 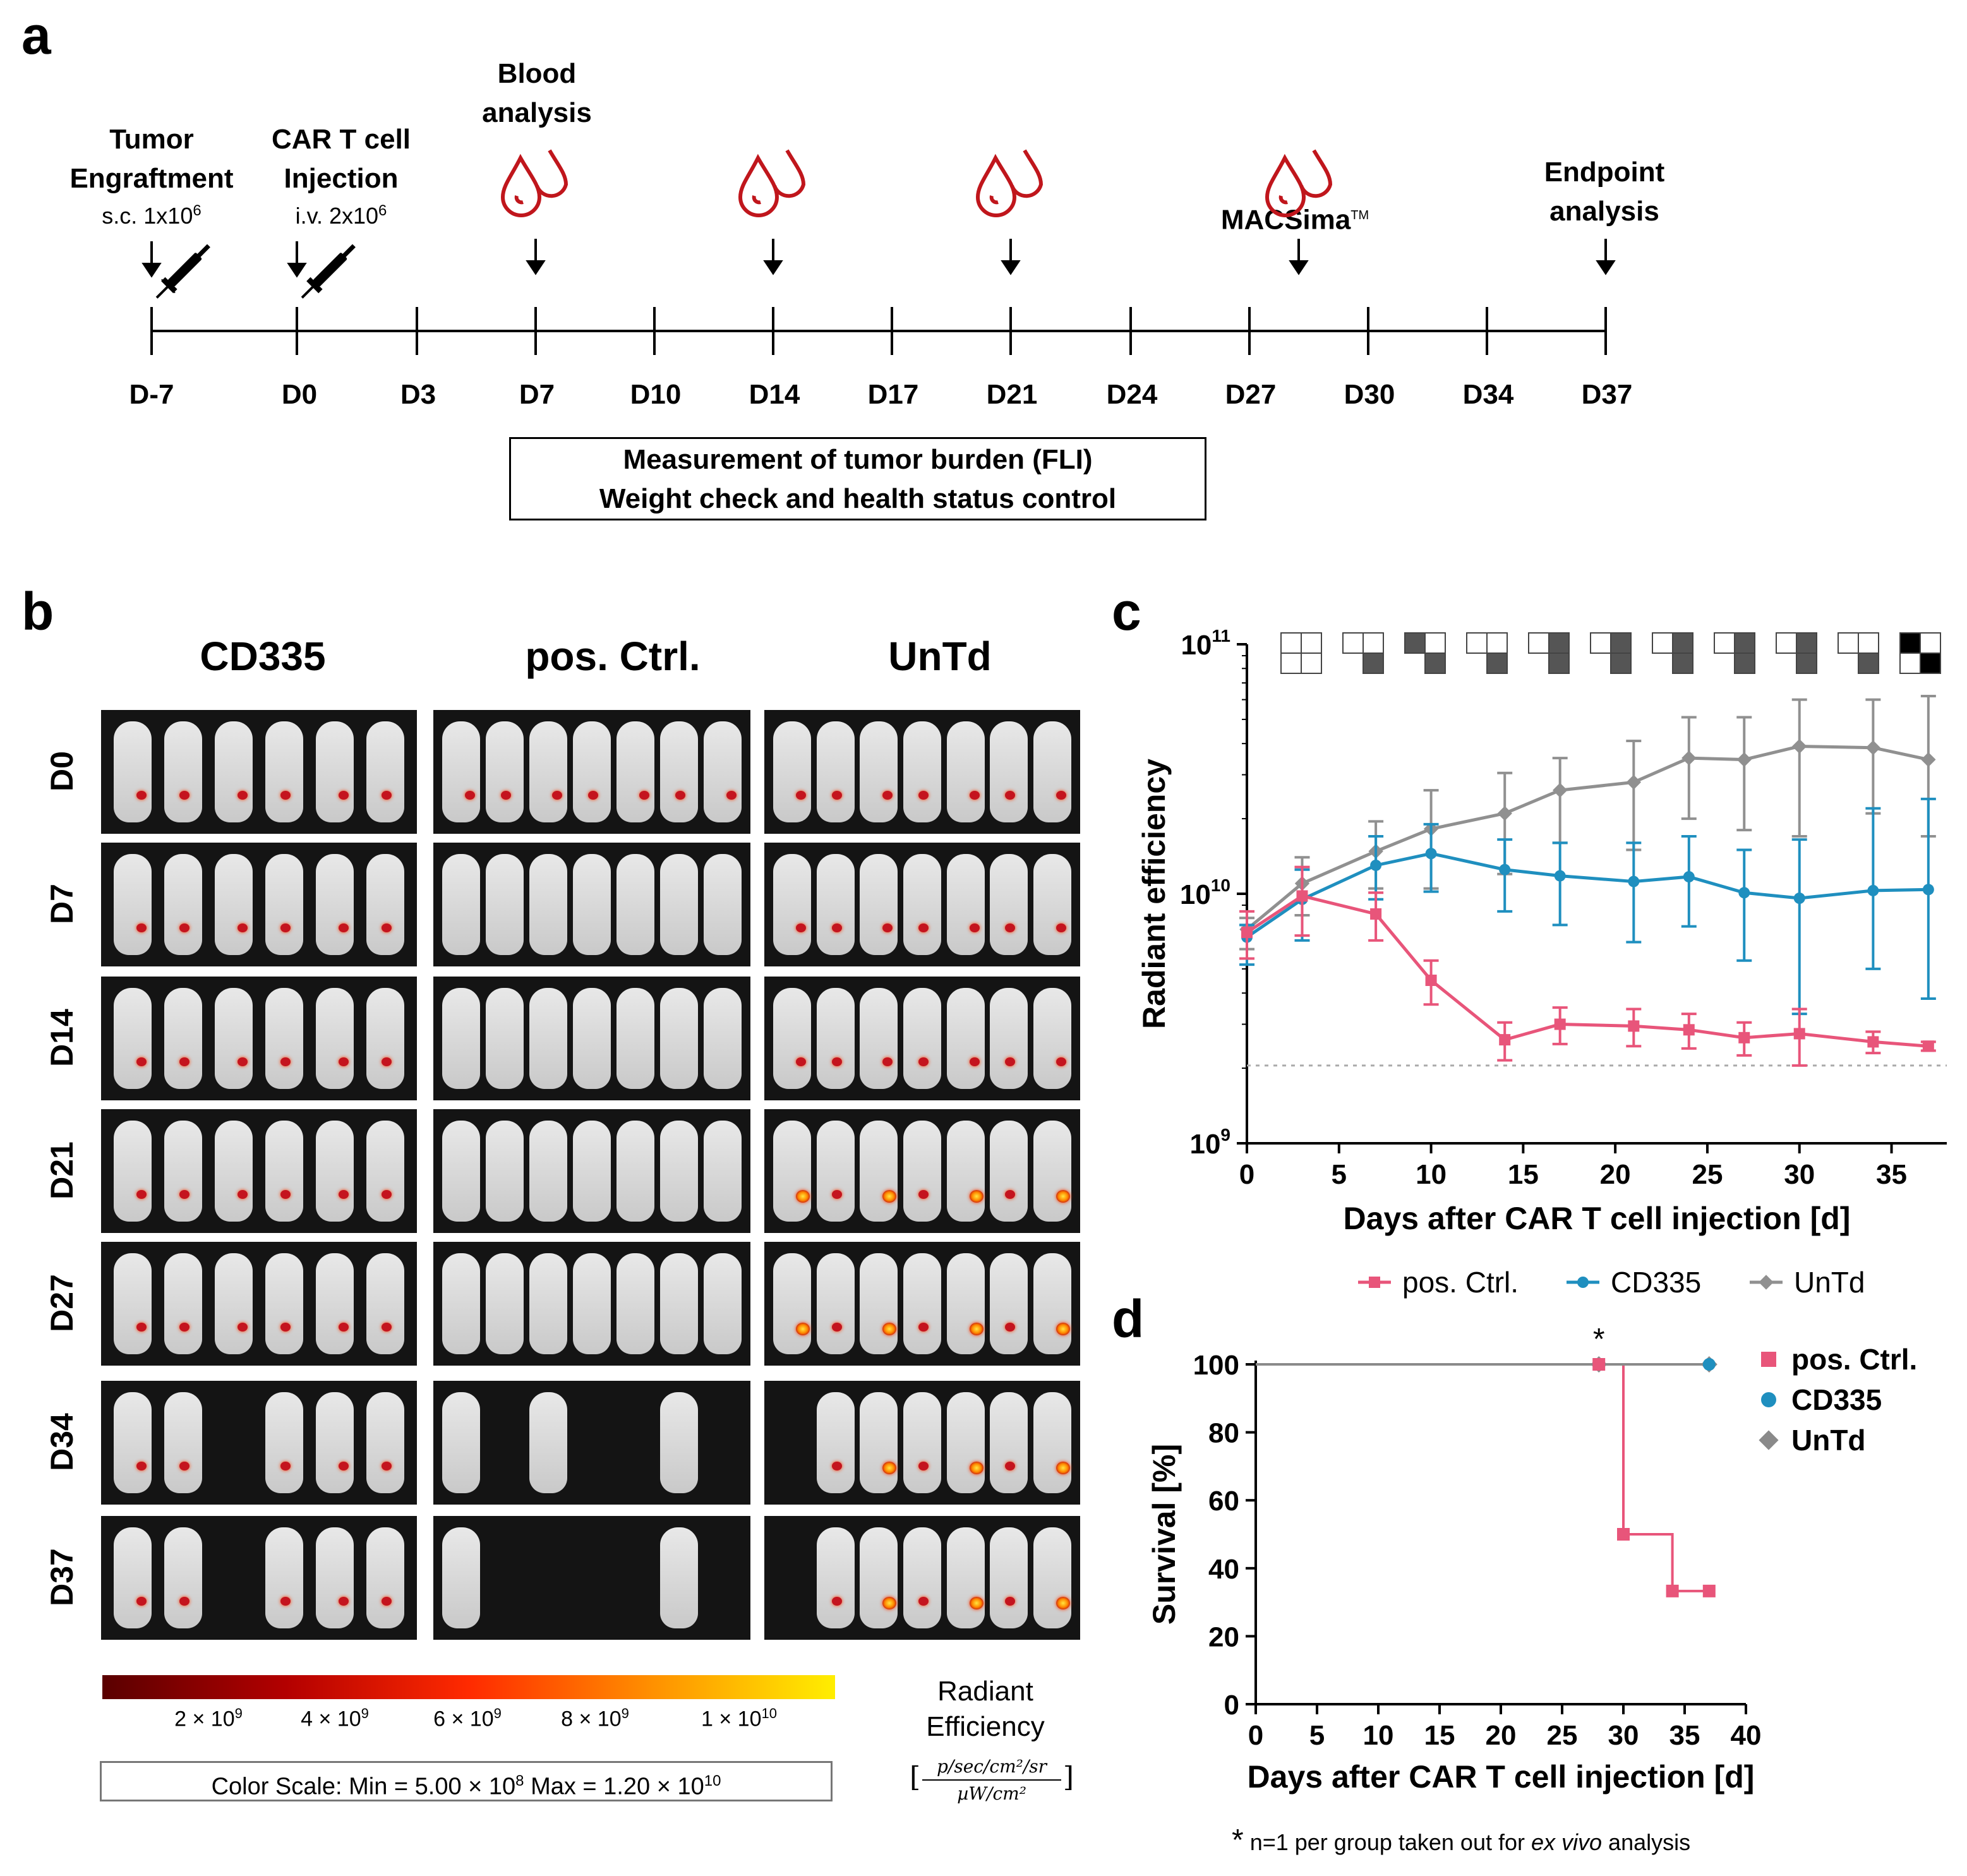 What do you see at coordinates (1854, 1359) in the screenshot?
I see `legend-label: pos. Ctrl.` at bounding box center [1854, 1359].